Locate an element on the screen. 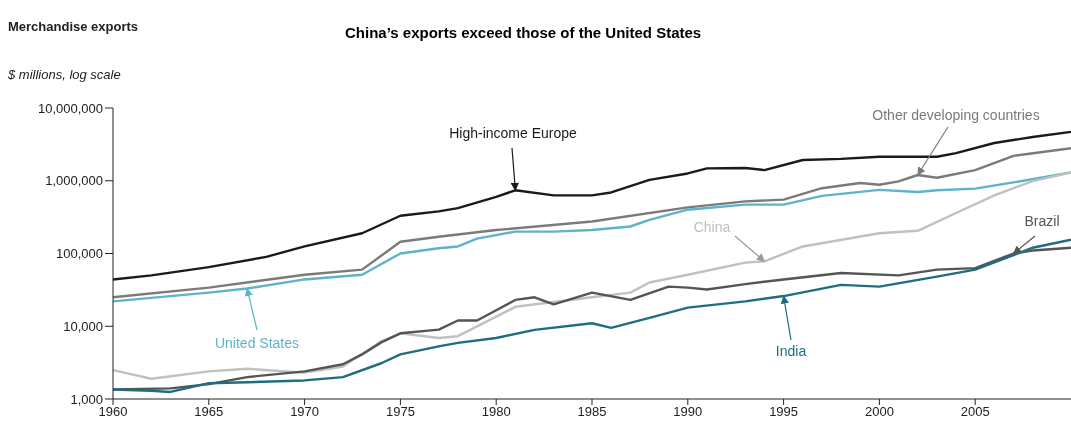  chart-title: China’s exports exceed those of the United States is located at coordinates (523, 32).